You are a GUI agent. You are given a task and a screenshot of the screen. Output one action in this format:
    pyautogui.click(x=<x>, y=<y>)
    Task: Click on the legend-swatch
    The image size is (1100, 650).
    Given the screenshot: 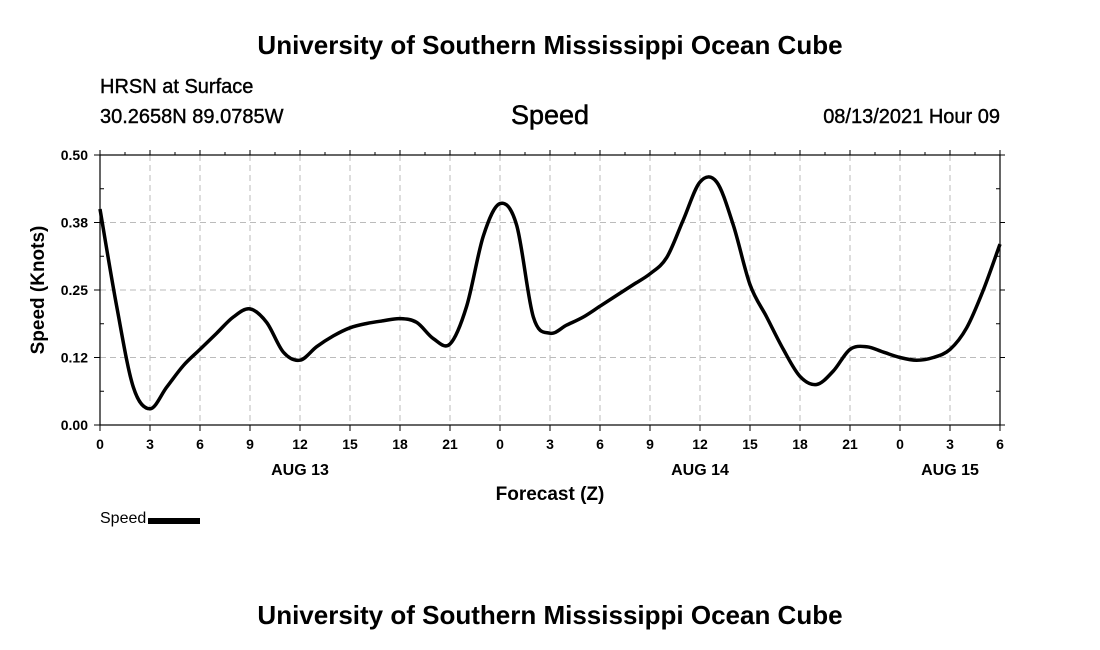 What is the action you would take?
    pyautogui.click(x=174, y=521)
    